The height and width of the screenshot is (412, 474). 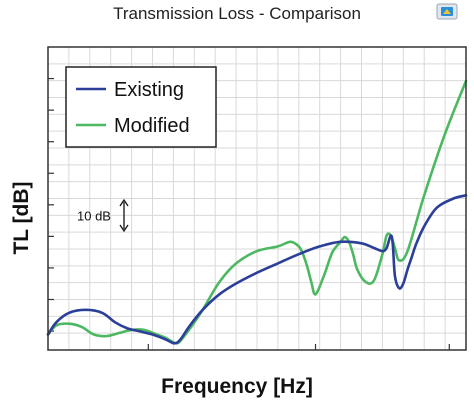 I want to click on scale-bar-arrow-up, so click(x=124, y=202).